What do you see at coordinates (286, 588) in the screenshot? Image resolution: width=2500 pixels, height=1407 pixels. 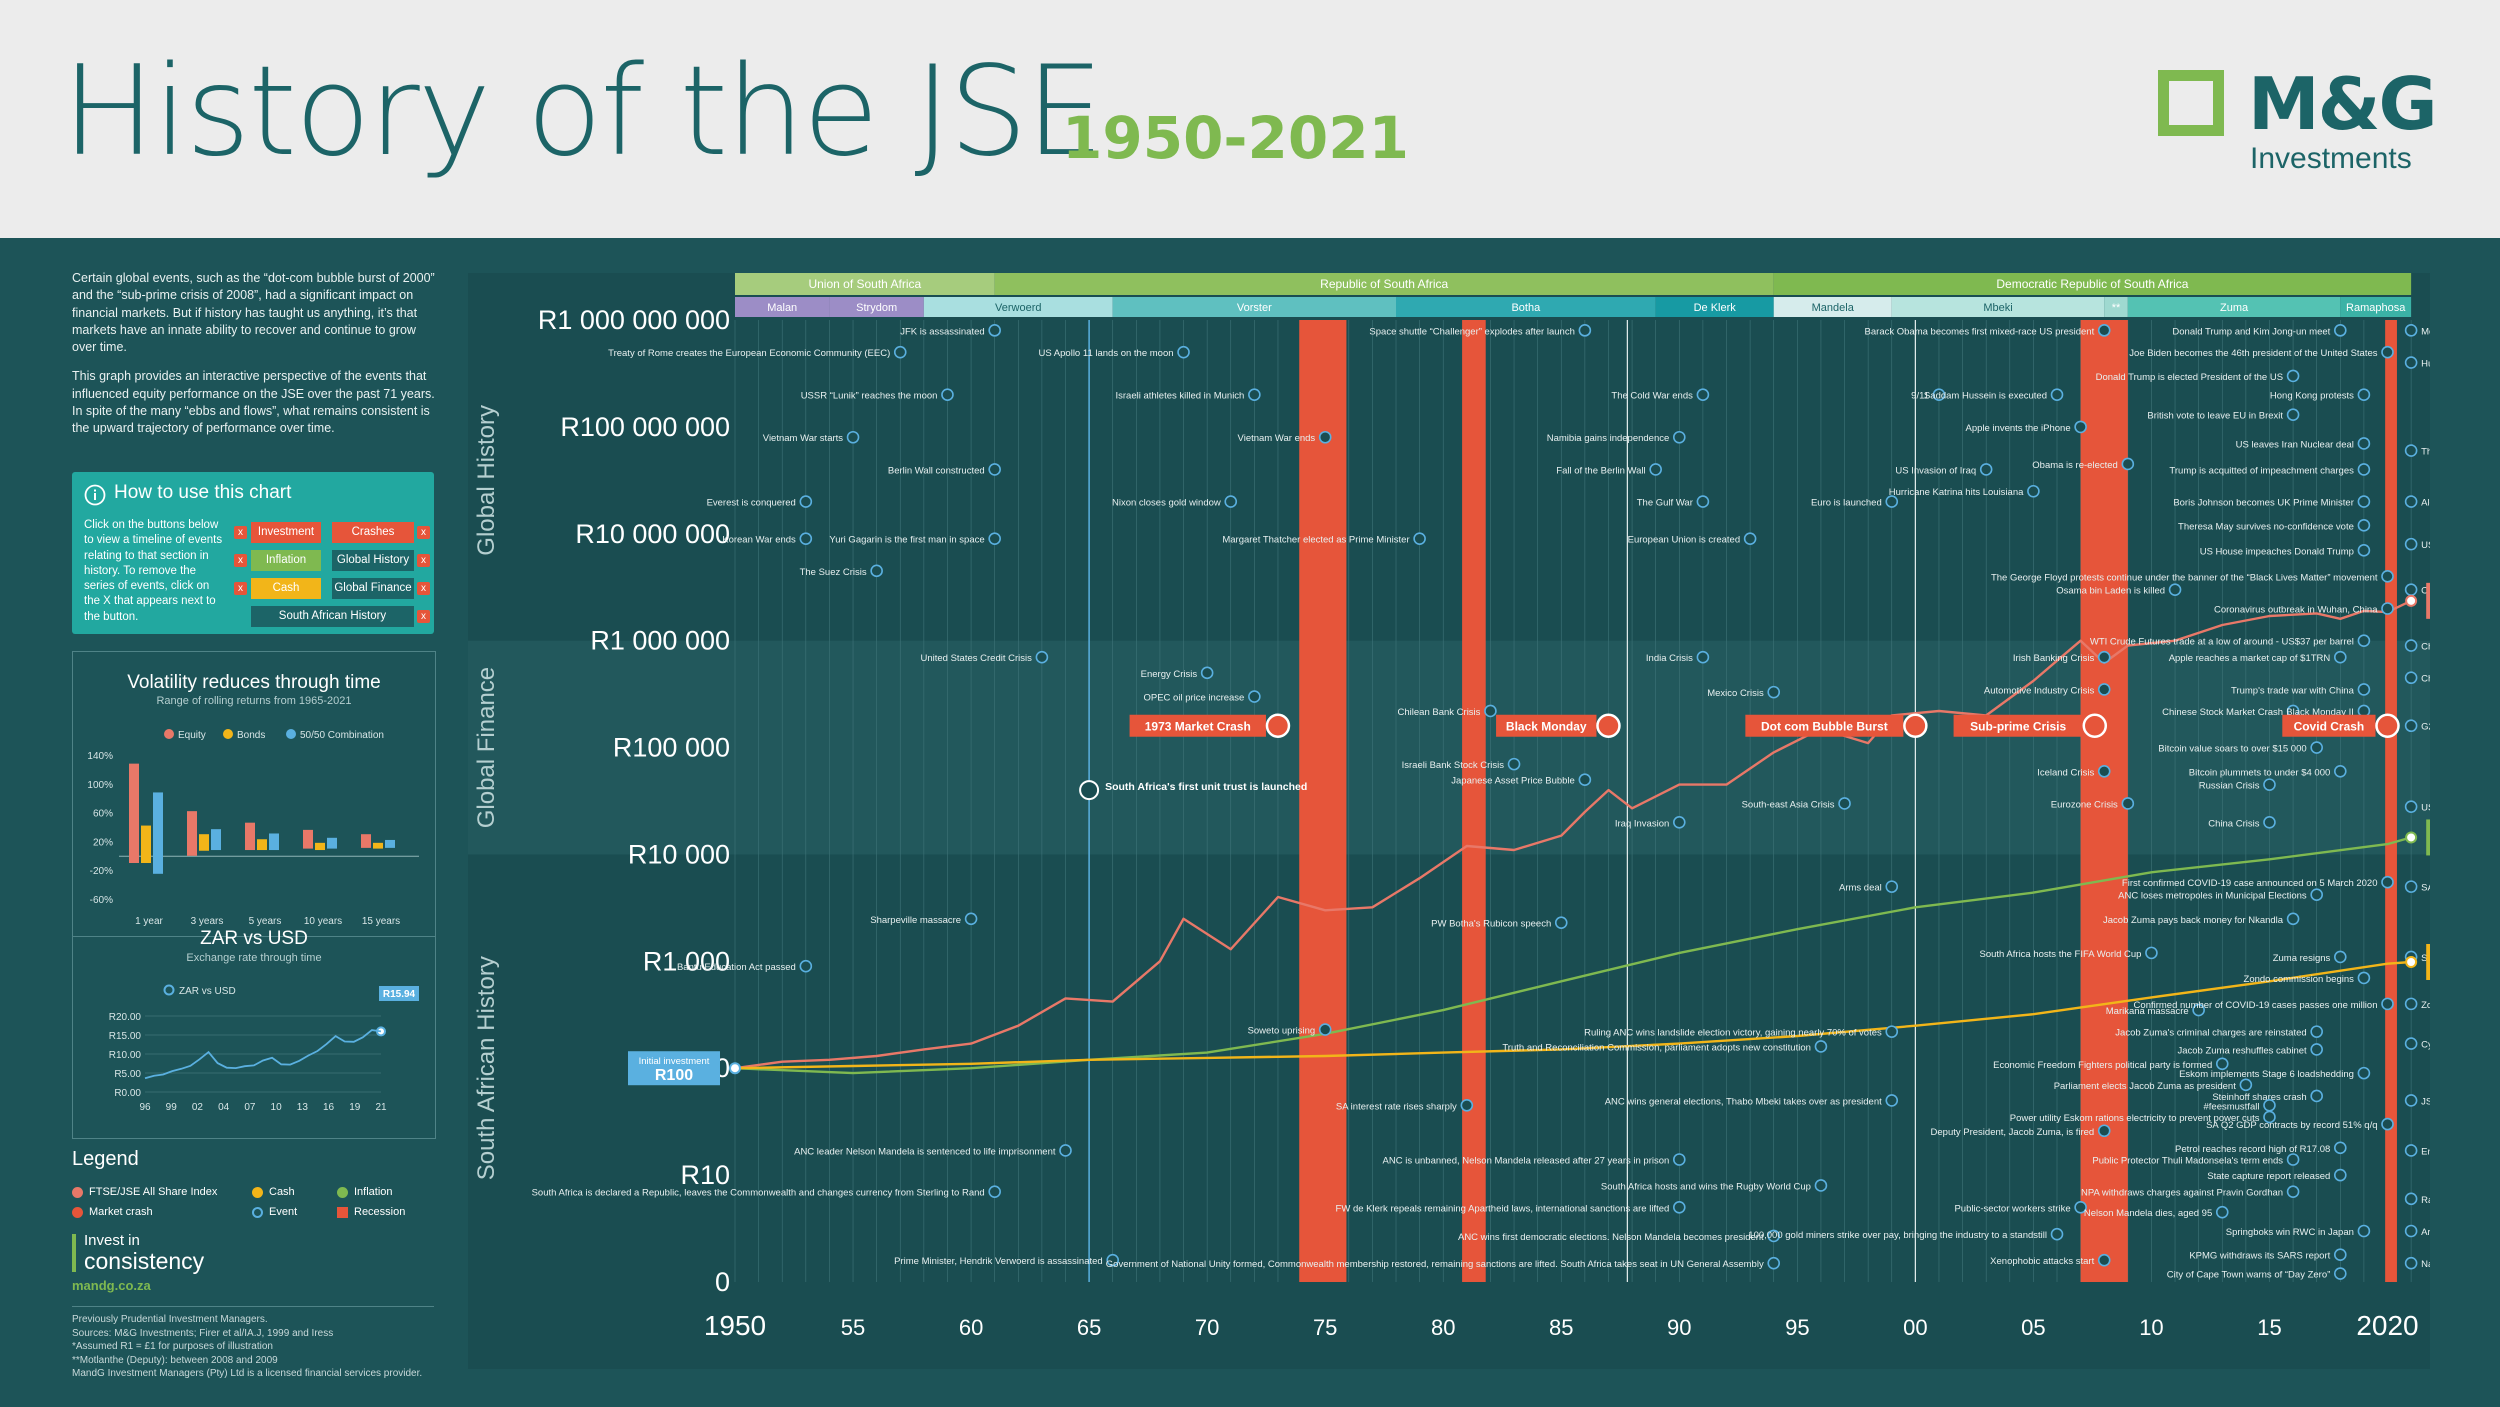 I see `cash-button: Cash` at bounding box center [286, 588].